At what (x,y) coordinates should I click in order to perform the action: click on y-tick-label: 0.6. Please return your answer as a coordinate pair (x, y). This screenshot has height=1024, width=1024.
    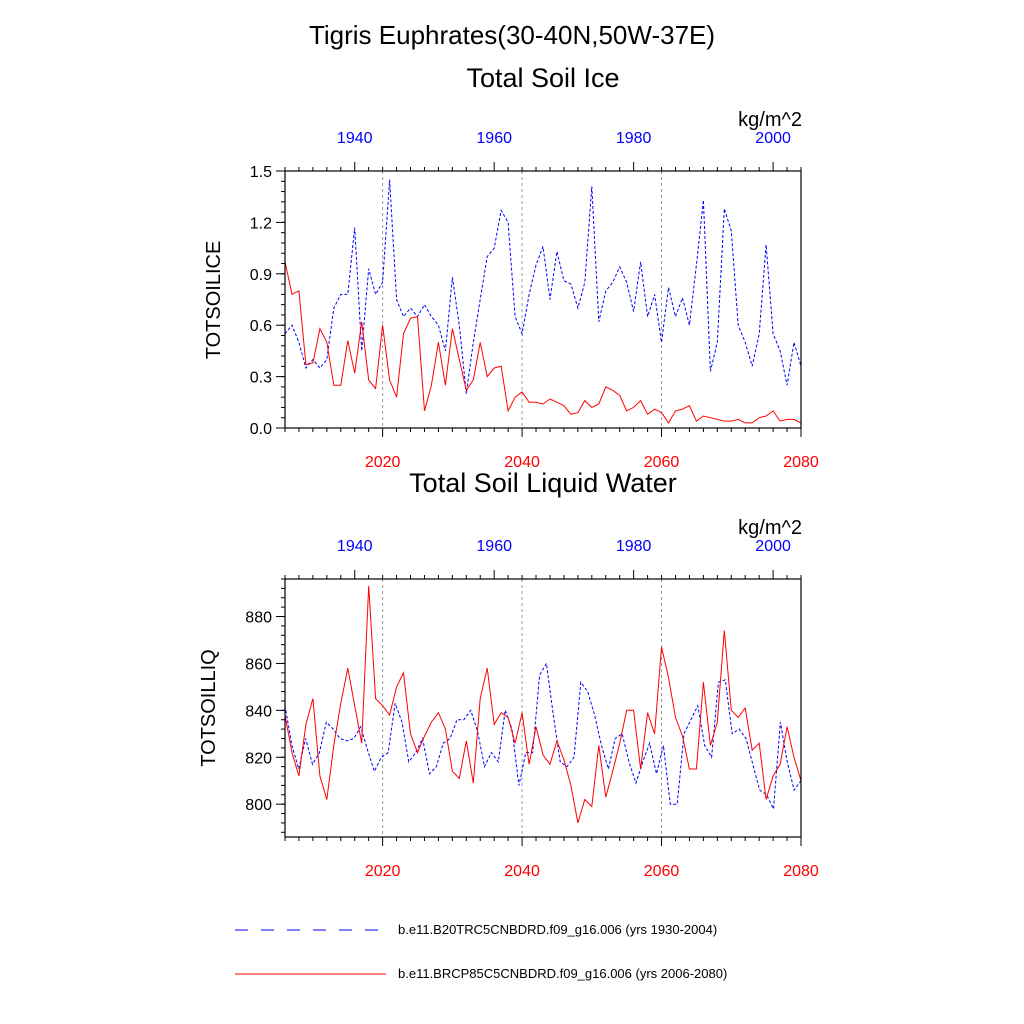
    Looking at the image, I should click on (261, 326).